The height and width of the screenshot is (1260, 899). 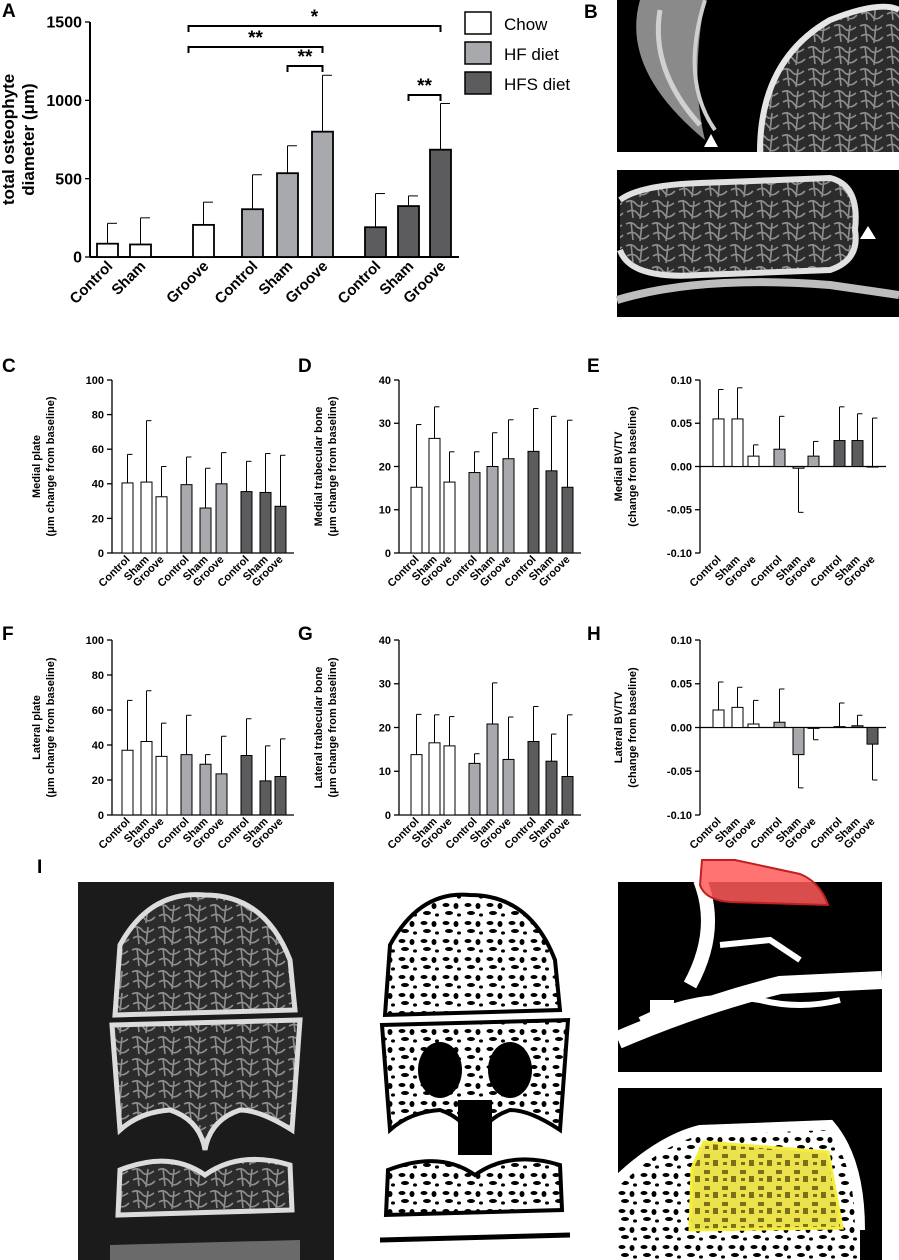 I want to click on y-tick-label: 10, so click(x=385, y=511).